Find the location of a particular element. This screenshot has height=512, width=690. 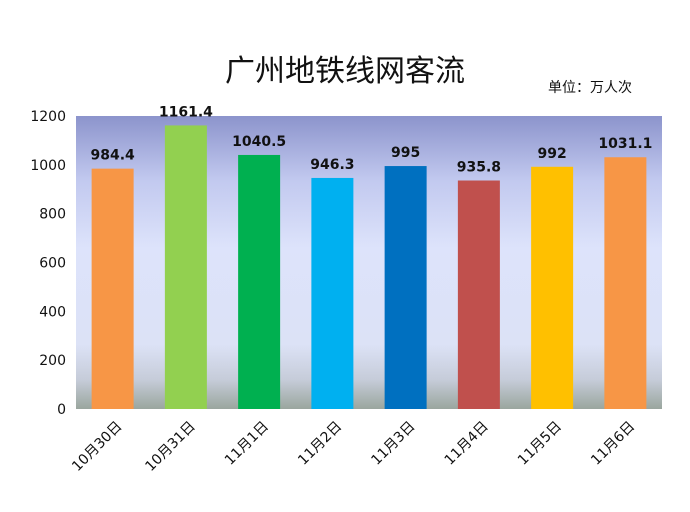

x-tick-label: 11月4日 is located at coordinates (467, 444).